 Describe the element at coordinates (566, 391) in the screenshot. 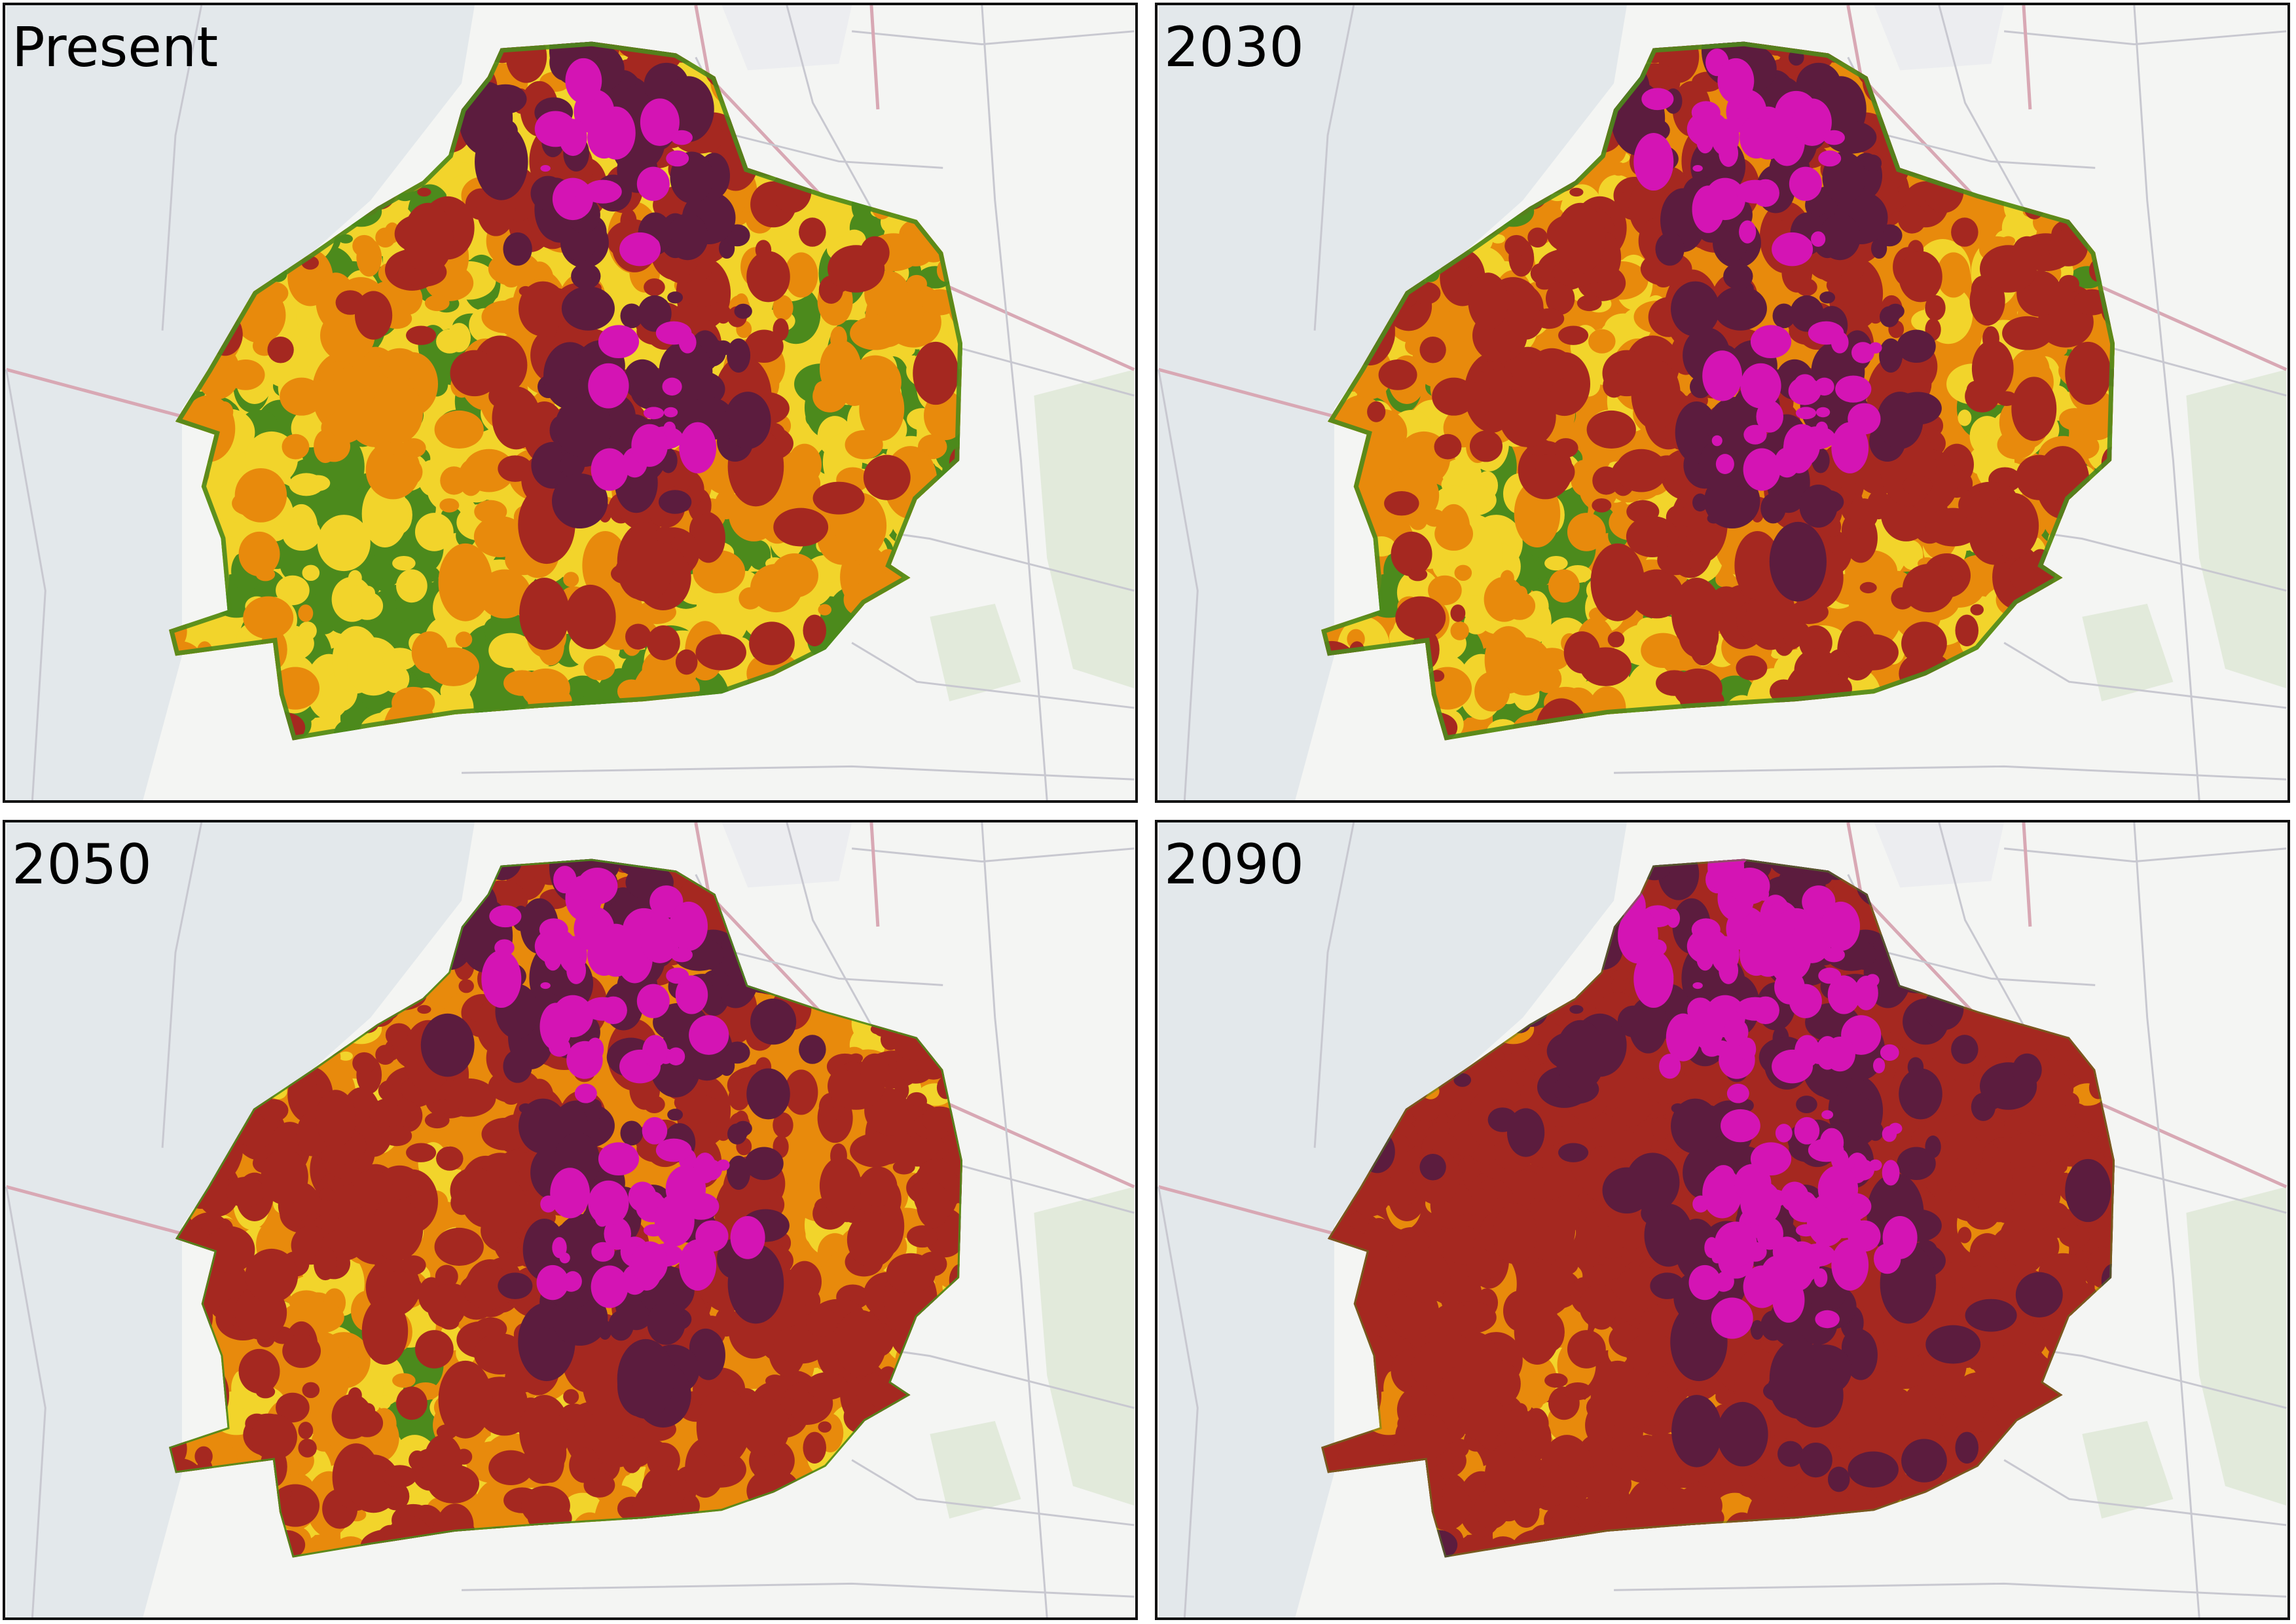

I see `coastal-fringe` at that location.